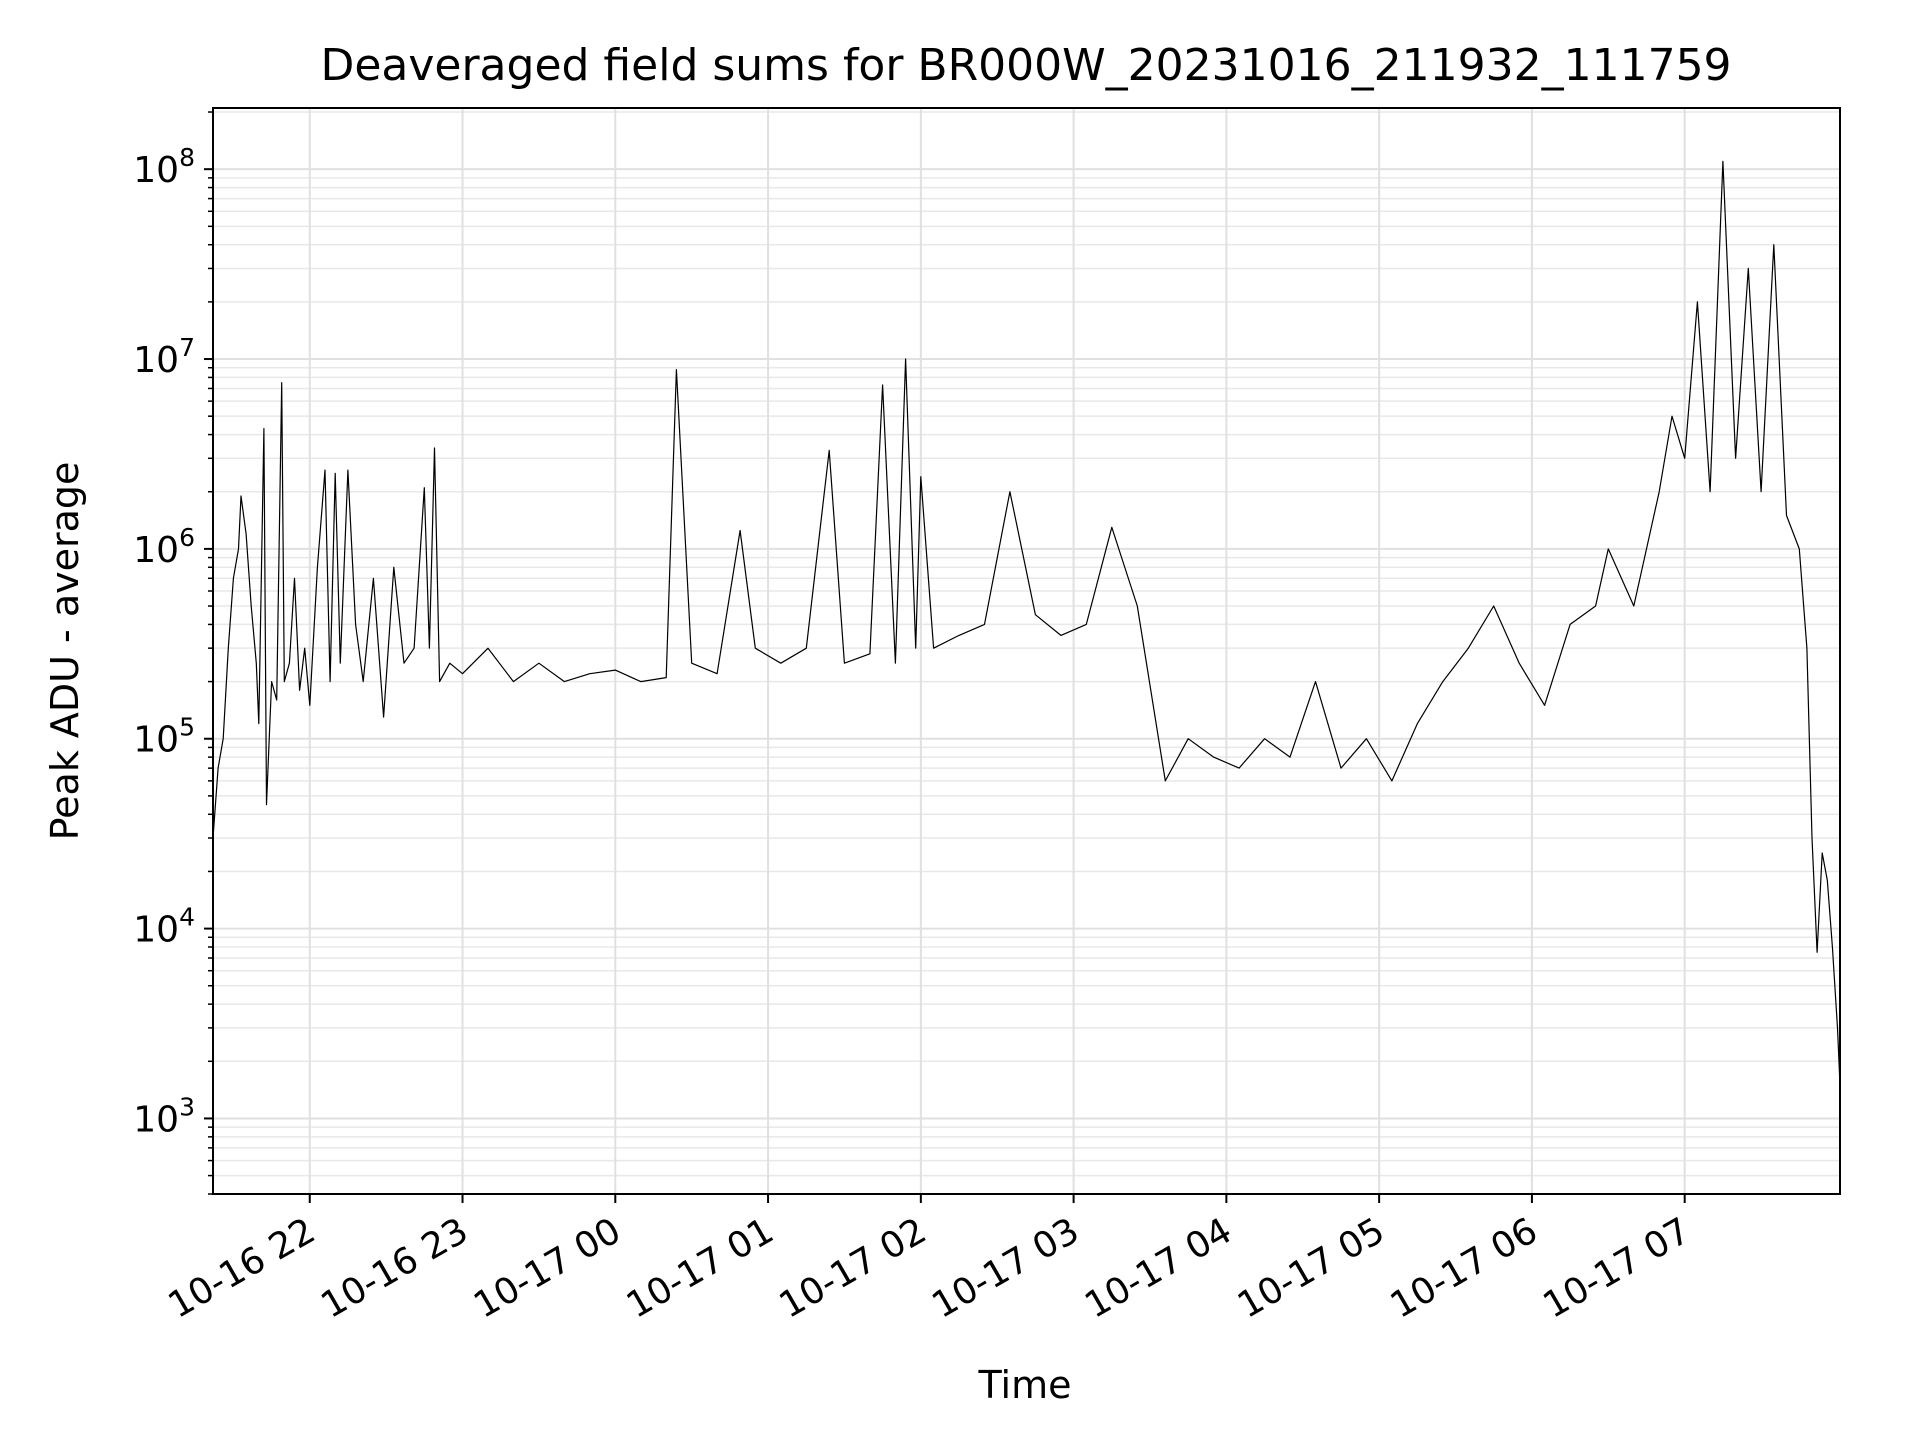  I want to click on x-tick-label: 10-17 00, so click(547, 1268).